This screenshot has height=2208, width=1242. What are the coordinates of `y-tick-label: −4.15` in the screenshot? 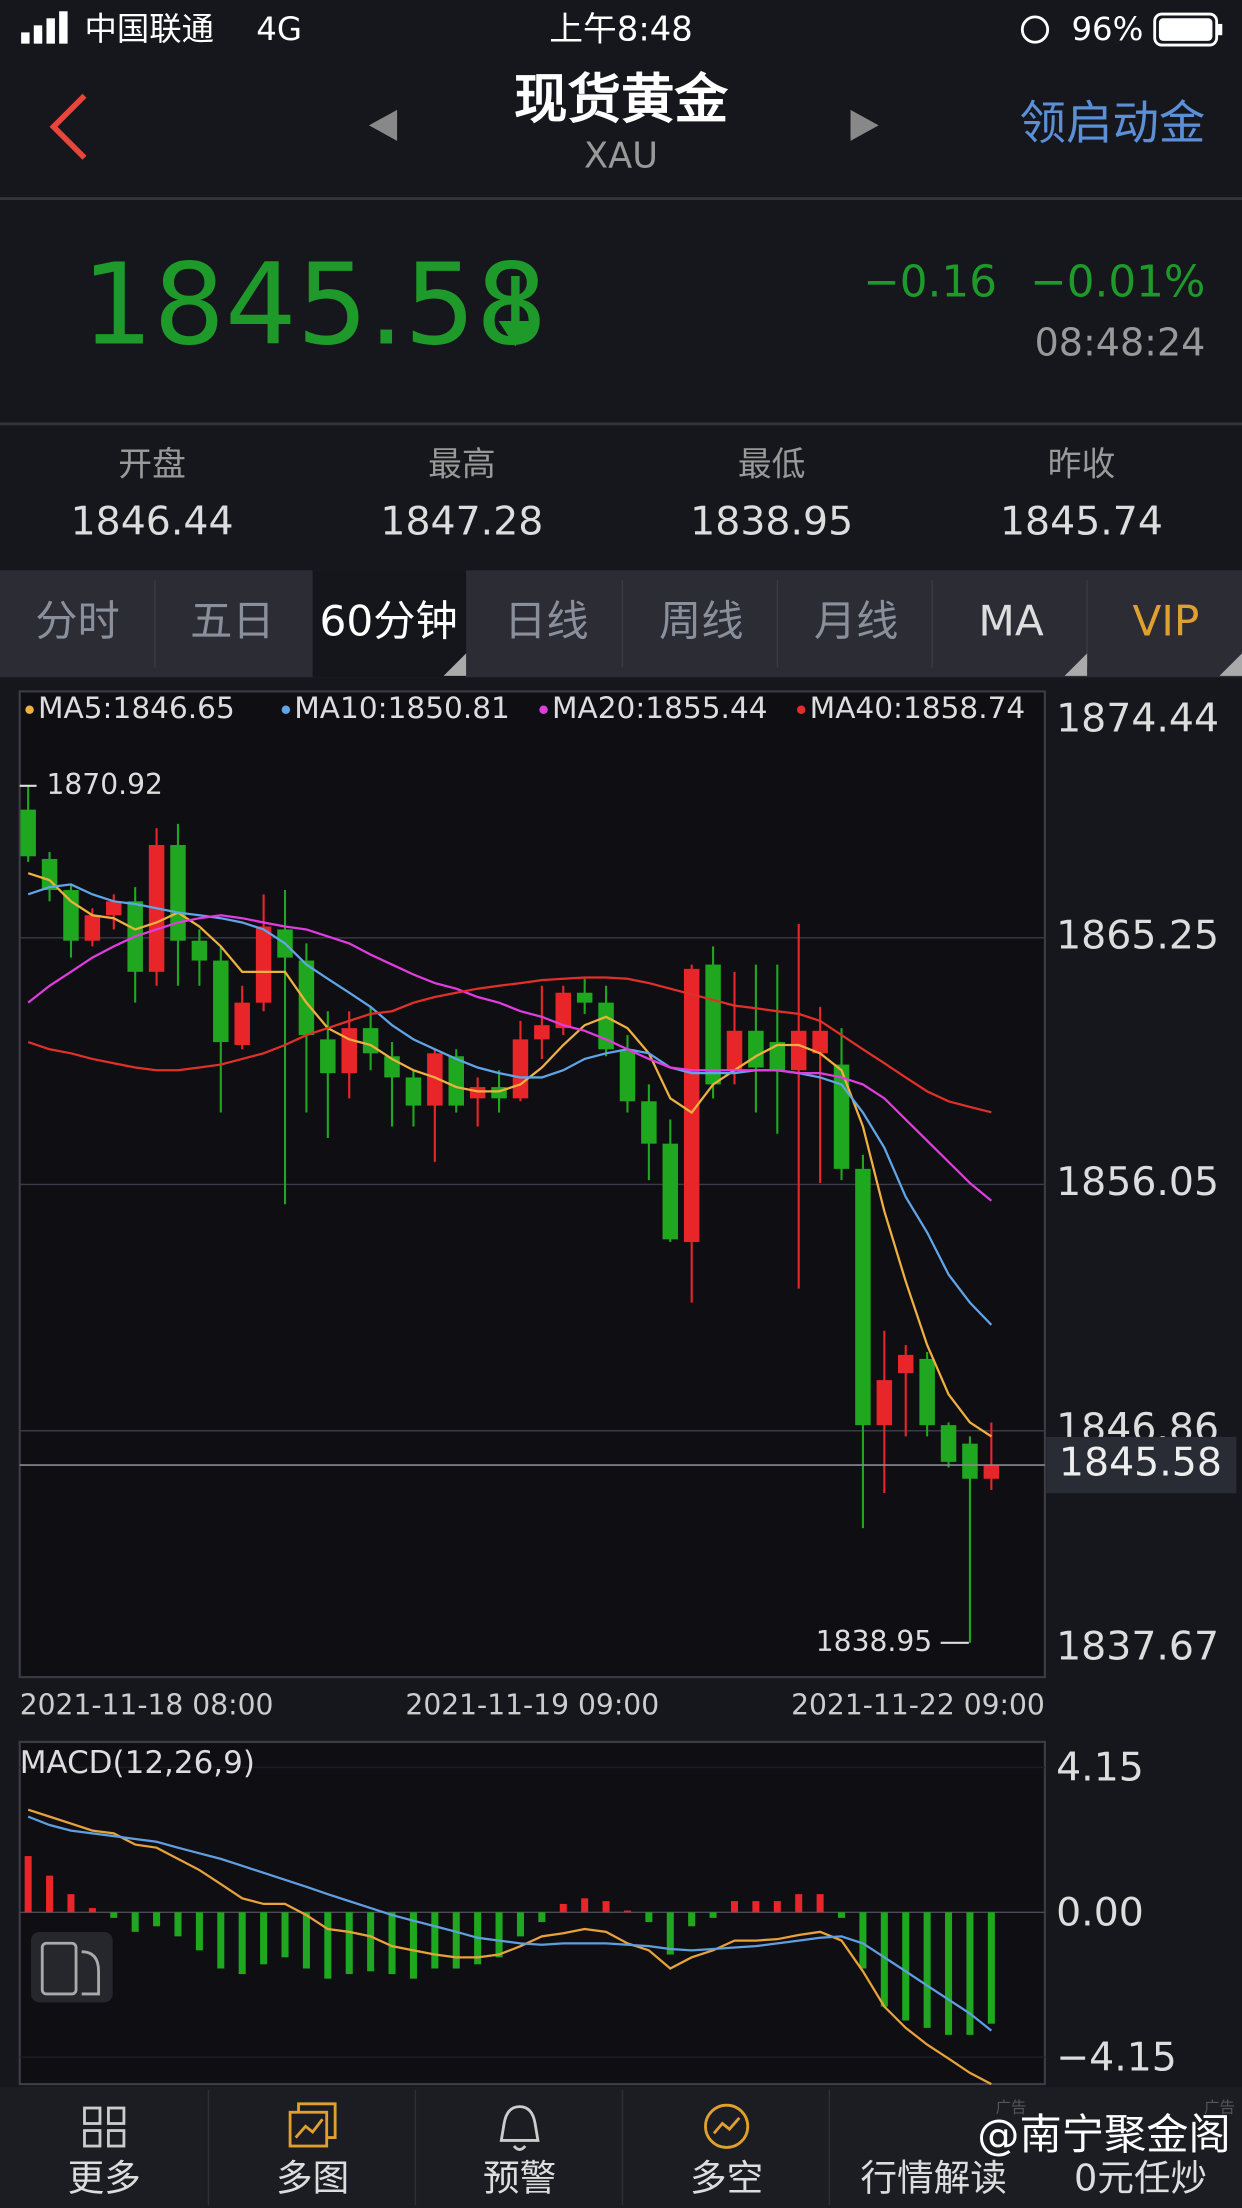 It's located at (1116, 2058).